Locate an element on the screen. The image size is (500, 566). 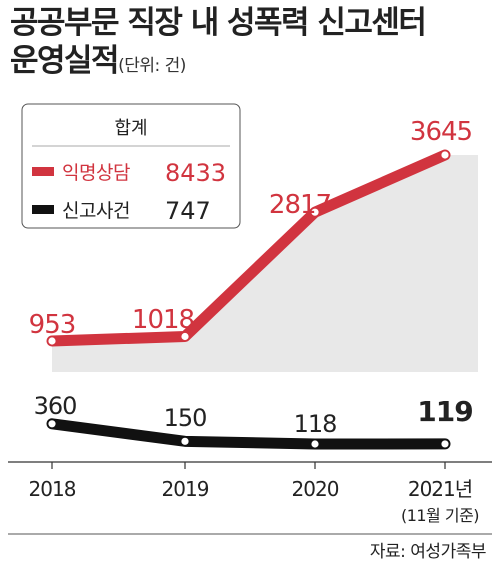
x-axis-note: (11월 기준) is located at coordinates (440, 515).